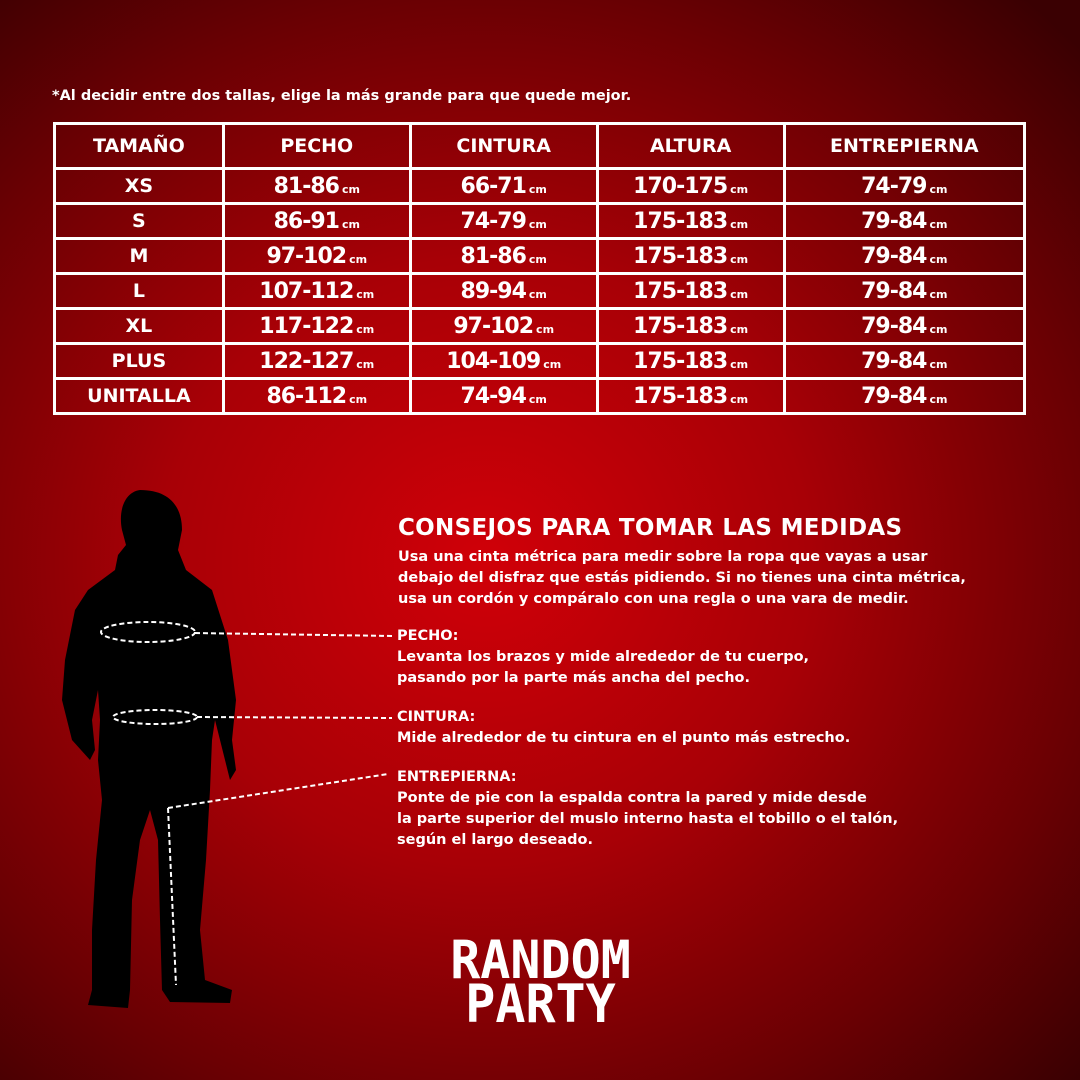  What do you see at coordinates (306, 326) in the screenshot?
I see `pecho-value: 117-122` at bounding box center [306, 326].